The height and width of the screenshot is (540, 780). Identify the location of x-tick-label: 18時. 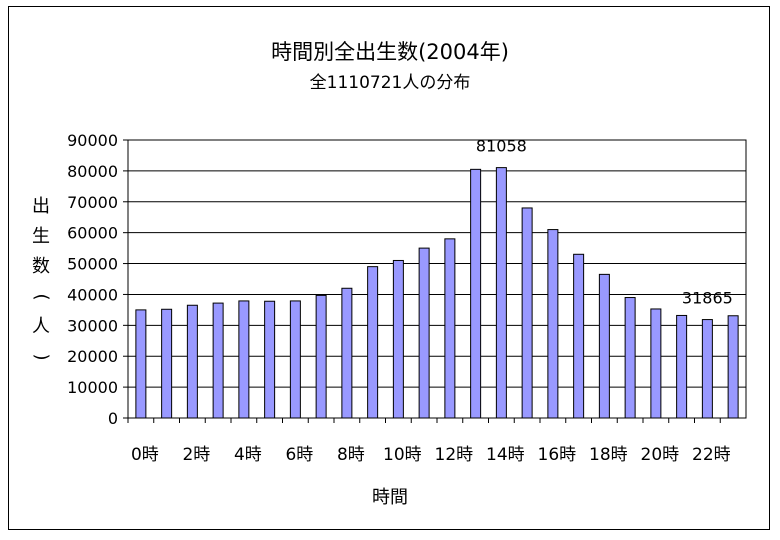
(608, 455).